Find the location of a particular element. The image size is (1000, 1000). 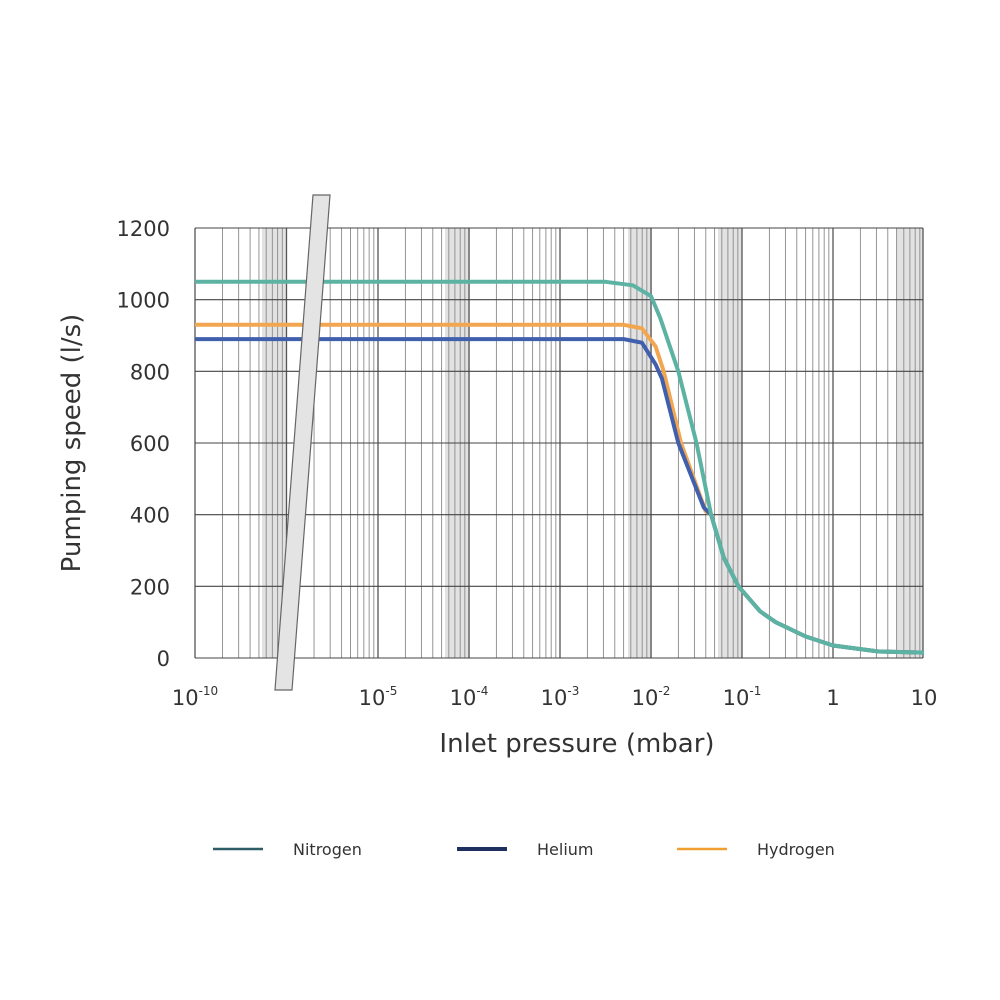

x-tick-label: 10⁻¹ is located at coordinates (742, 697).